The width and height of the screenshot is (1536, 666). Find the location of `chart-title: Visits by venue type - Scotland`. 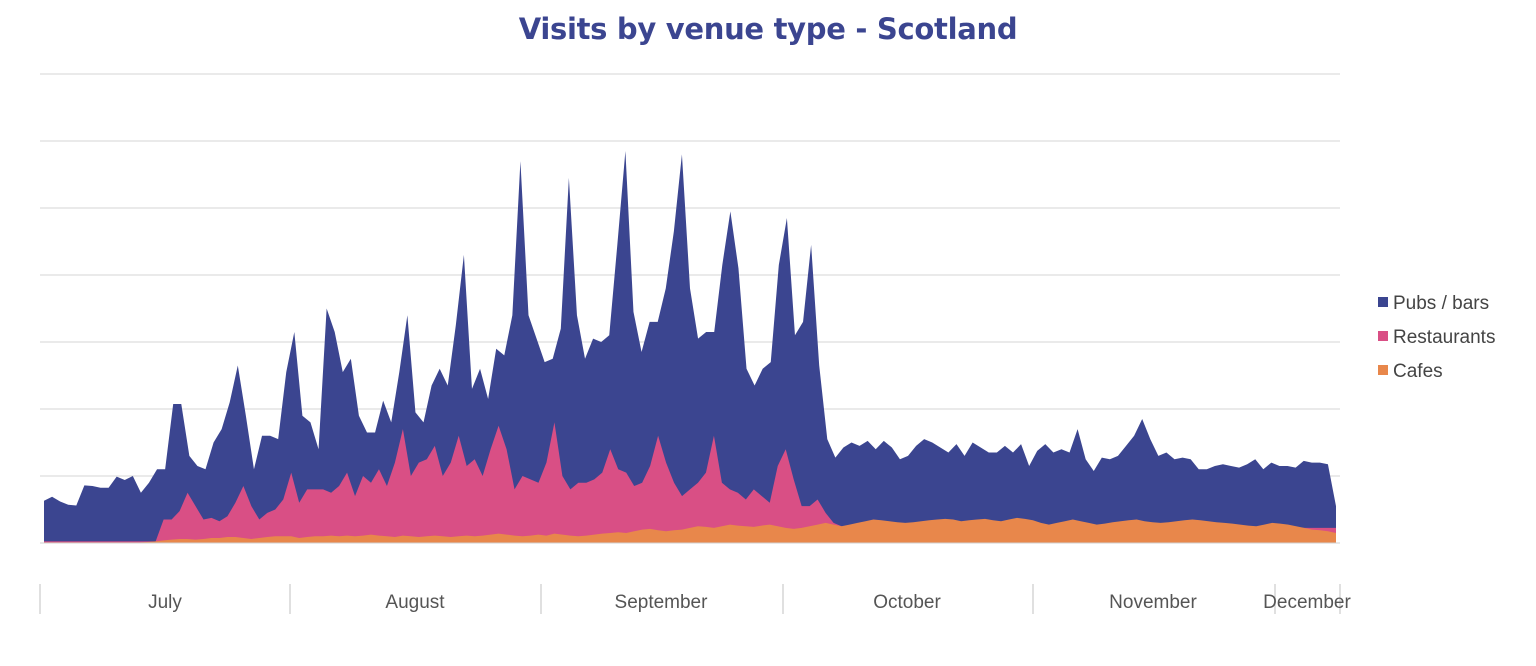

chart-title: Visits by venue type - Scotland is located at coordinates (768, 29).